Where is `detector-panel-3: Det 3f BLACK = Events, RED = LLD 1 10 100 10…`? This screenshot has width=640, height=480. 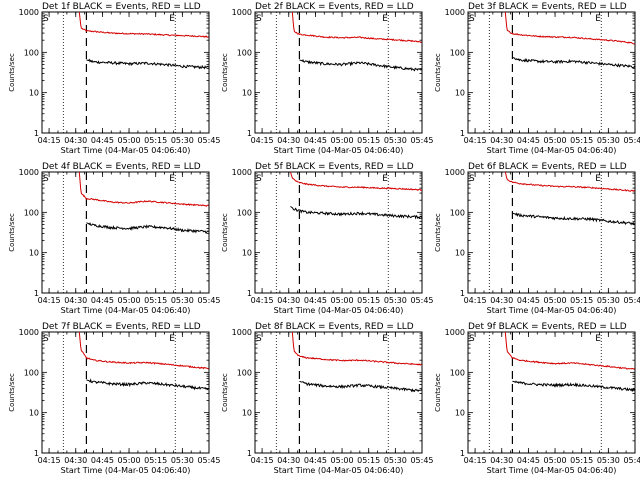 detector-panel-3: Det 3f BLACK = Events, RED = LLD 1 10 100 10… is located at coordinates (537, 78).